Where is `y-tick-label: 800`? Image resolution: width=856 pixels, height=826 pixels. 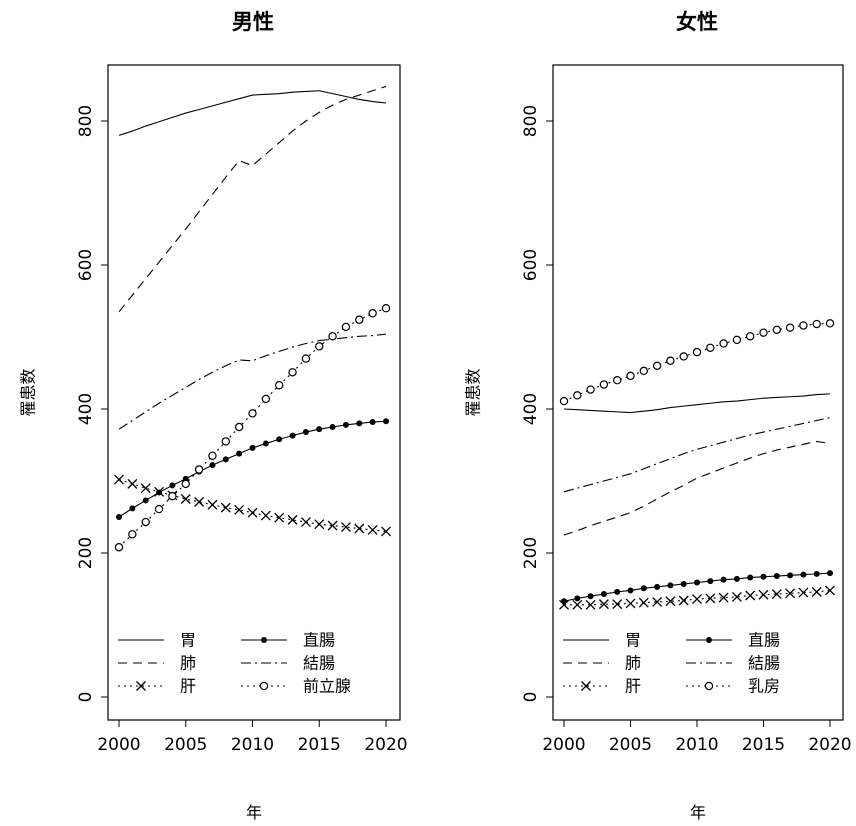 y-tick-label: 800 is located at coordinates (531, 121).